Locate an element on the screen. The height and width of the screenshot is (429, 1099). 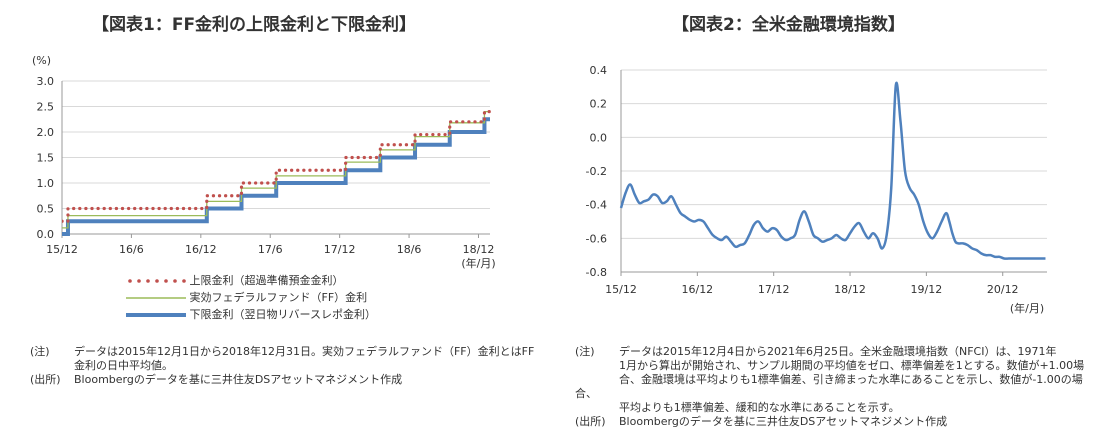
y-tick-label: -0.8 is located at coordinates (596, 272).